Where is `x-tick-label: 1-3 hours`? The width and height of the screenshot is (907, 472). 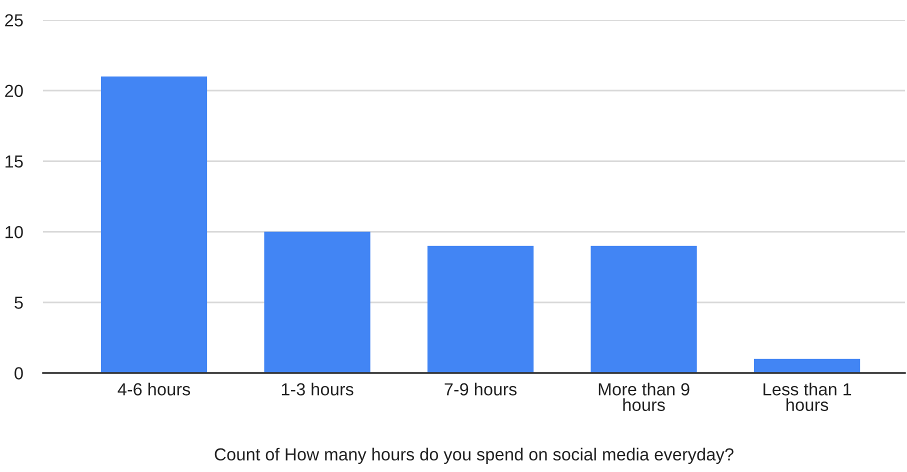
x-tick-label: 1-3 hours is located at coordinates (318, 389).